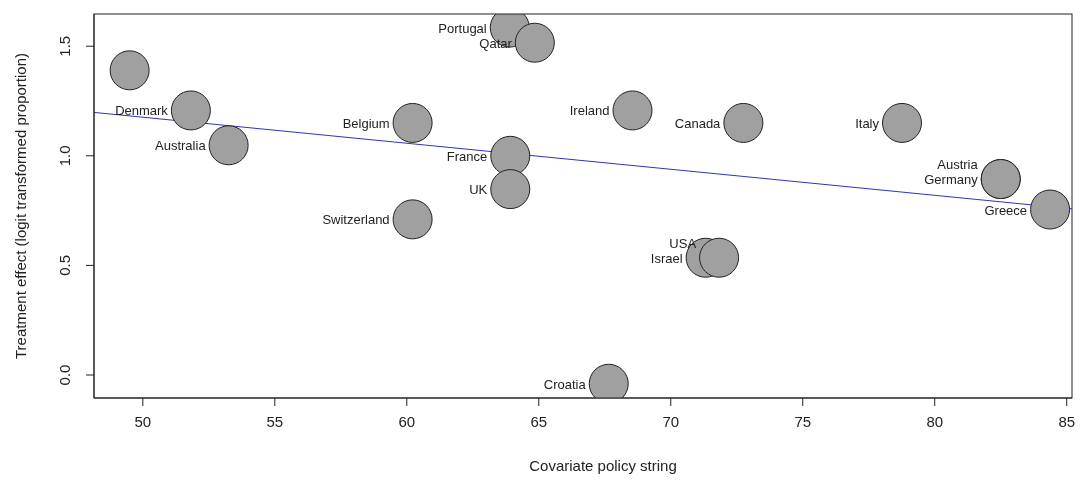 This screenshot has width=1088, height=483. What do you see at coordinates (1067, 421) in the screenshot?
I see `x-tick-label: 85` at bounding box center [1067, 421].